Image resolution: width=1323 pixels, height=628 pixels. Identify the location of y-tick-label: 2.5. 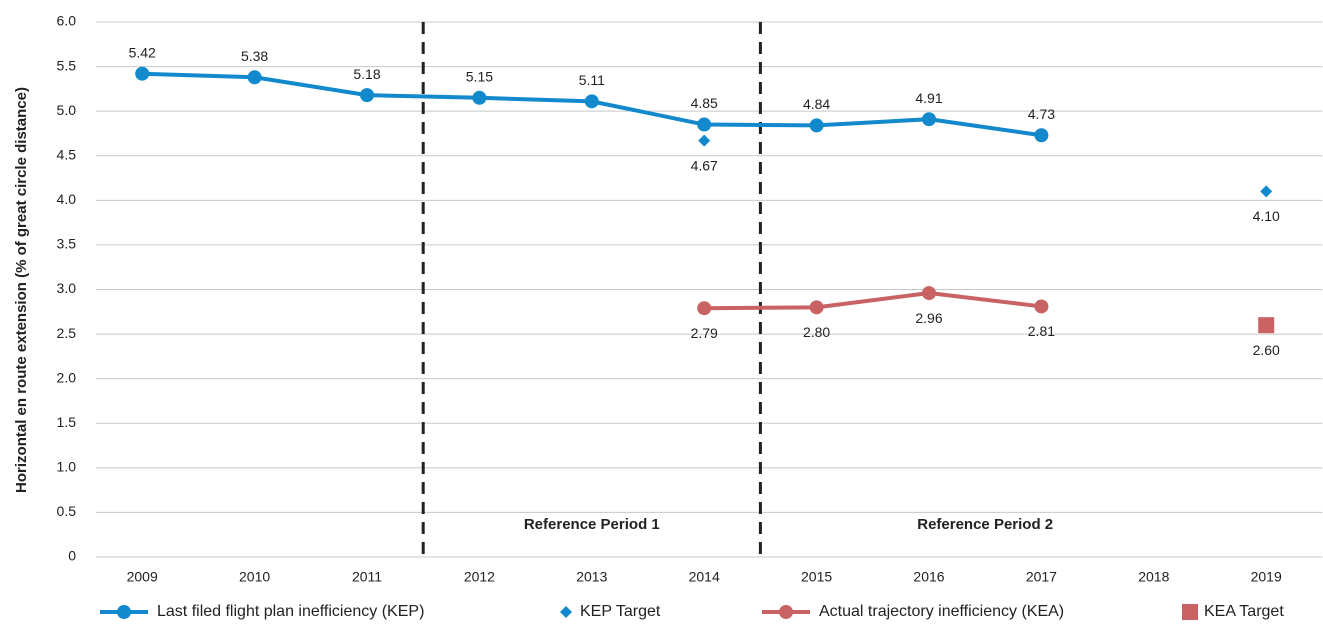
(67, 333).